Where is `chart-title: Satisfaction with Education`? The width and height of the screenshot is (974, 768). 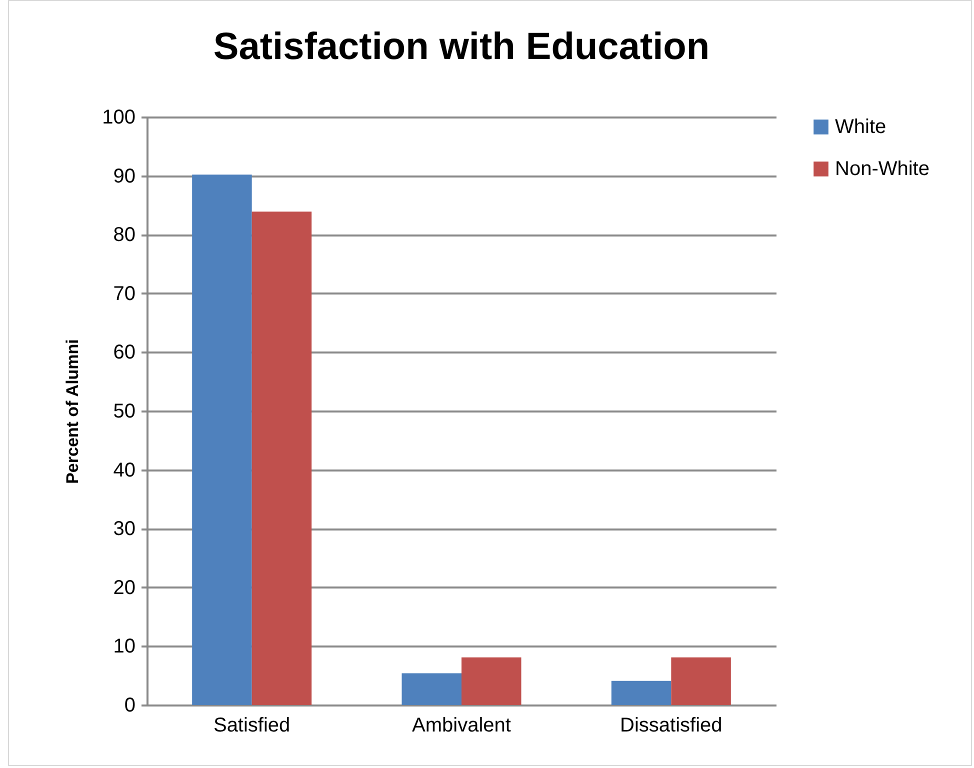
chart-title: Satisfaction with Education is located at coordinates (461, 47).